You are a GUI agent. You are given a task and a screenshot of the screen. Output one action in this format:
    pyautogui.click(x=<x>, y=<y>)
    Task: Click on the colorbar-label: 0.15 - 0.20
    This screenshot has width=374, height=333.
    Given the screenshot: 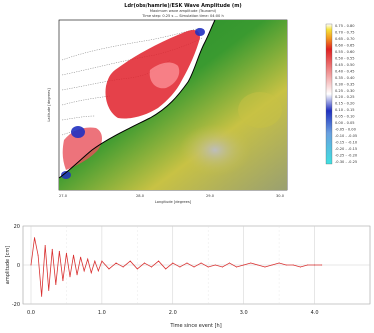 What is the action you would take?
    pyautogui.click(x=345, y=104)
    